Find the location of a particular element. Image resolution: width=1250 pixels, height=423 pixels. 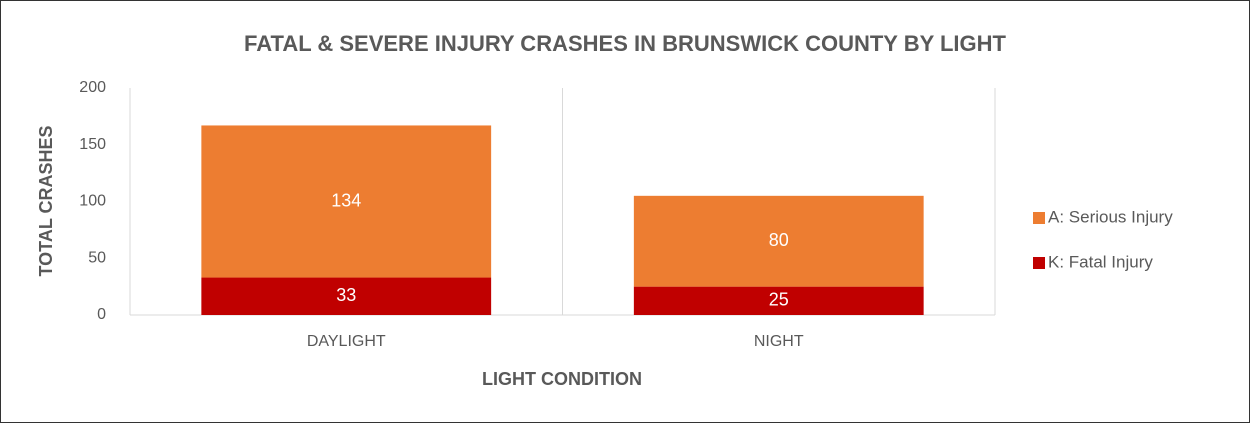

y-tick-label: 200 is located at coordinates (92, 87).